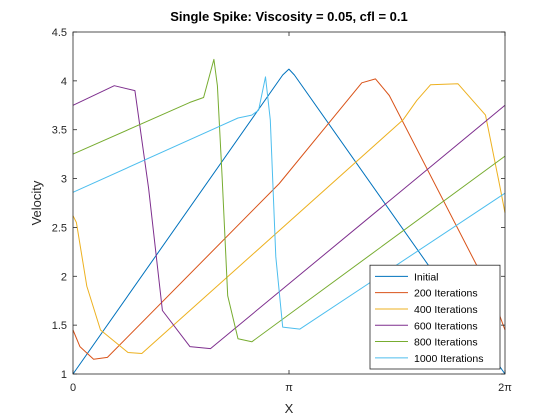  What do you see at coordinates (64, 277) in the screenshot?
I see `y-tick-label: 2` at bounding box center [64, 277].